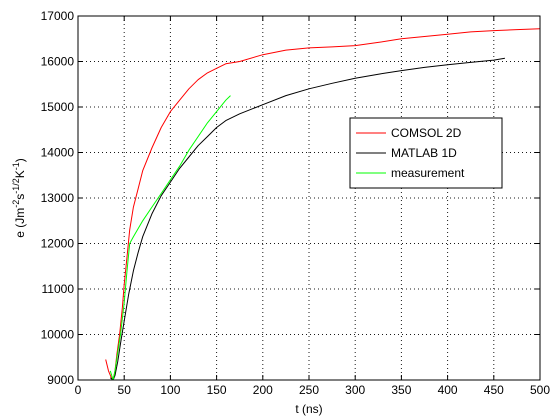 This screenshot has width=550, height=418. What do you see at coordinates (217, 390) in the screenshot?
I see `x-tick-label: 150` at bounding box center [217, 390].